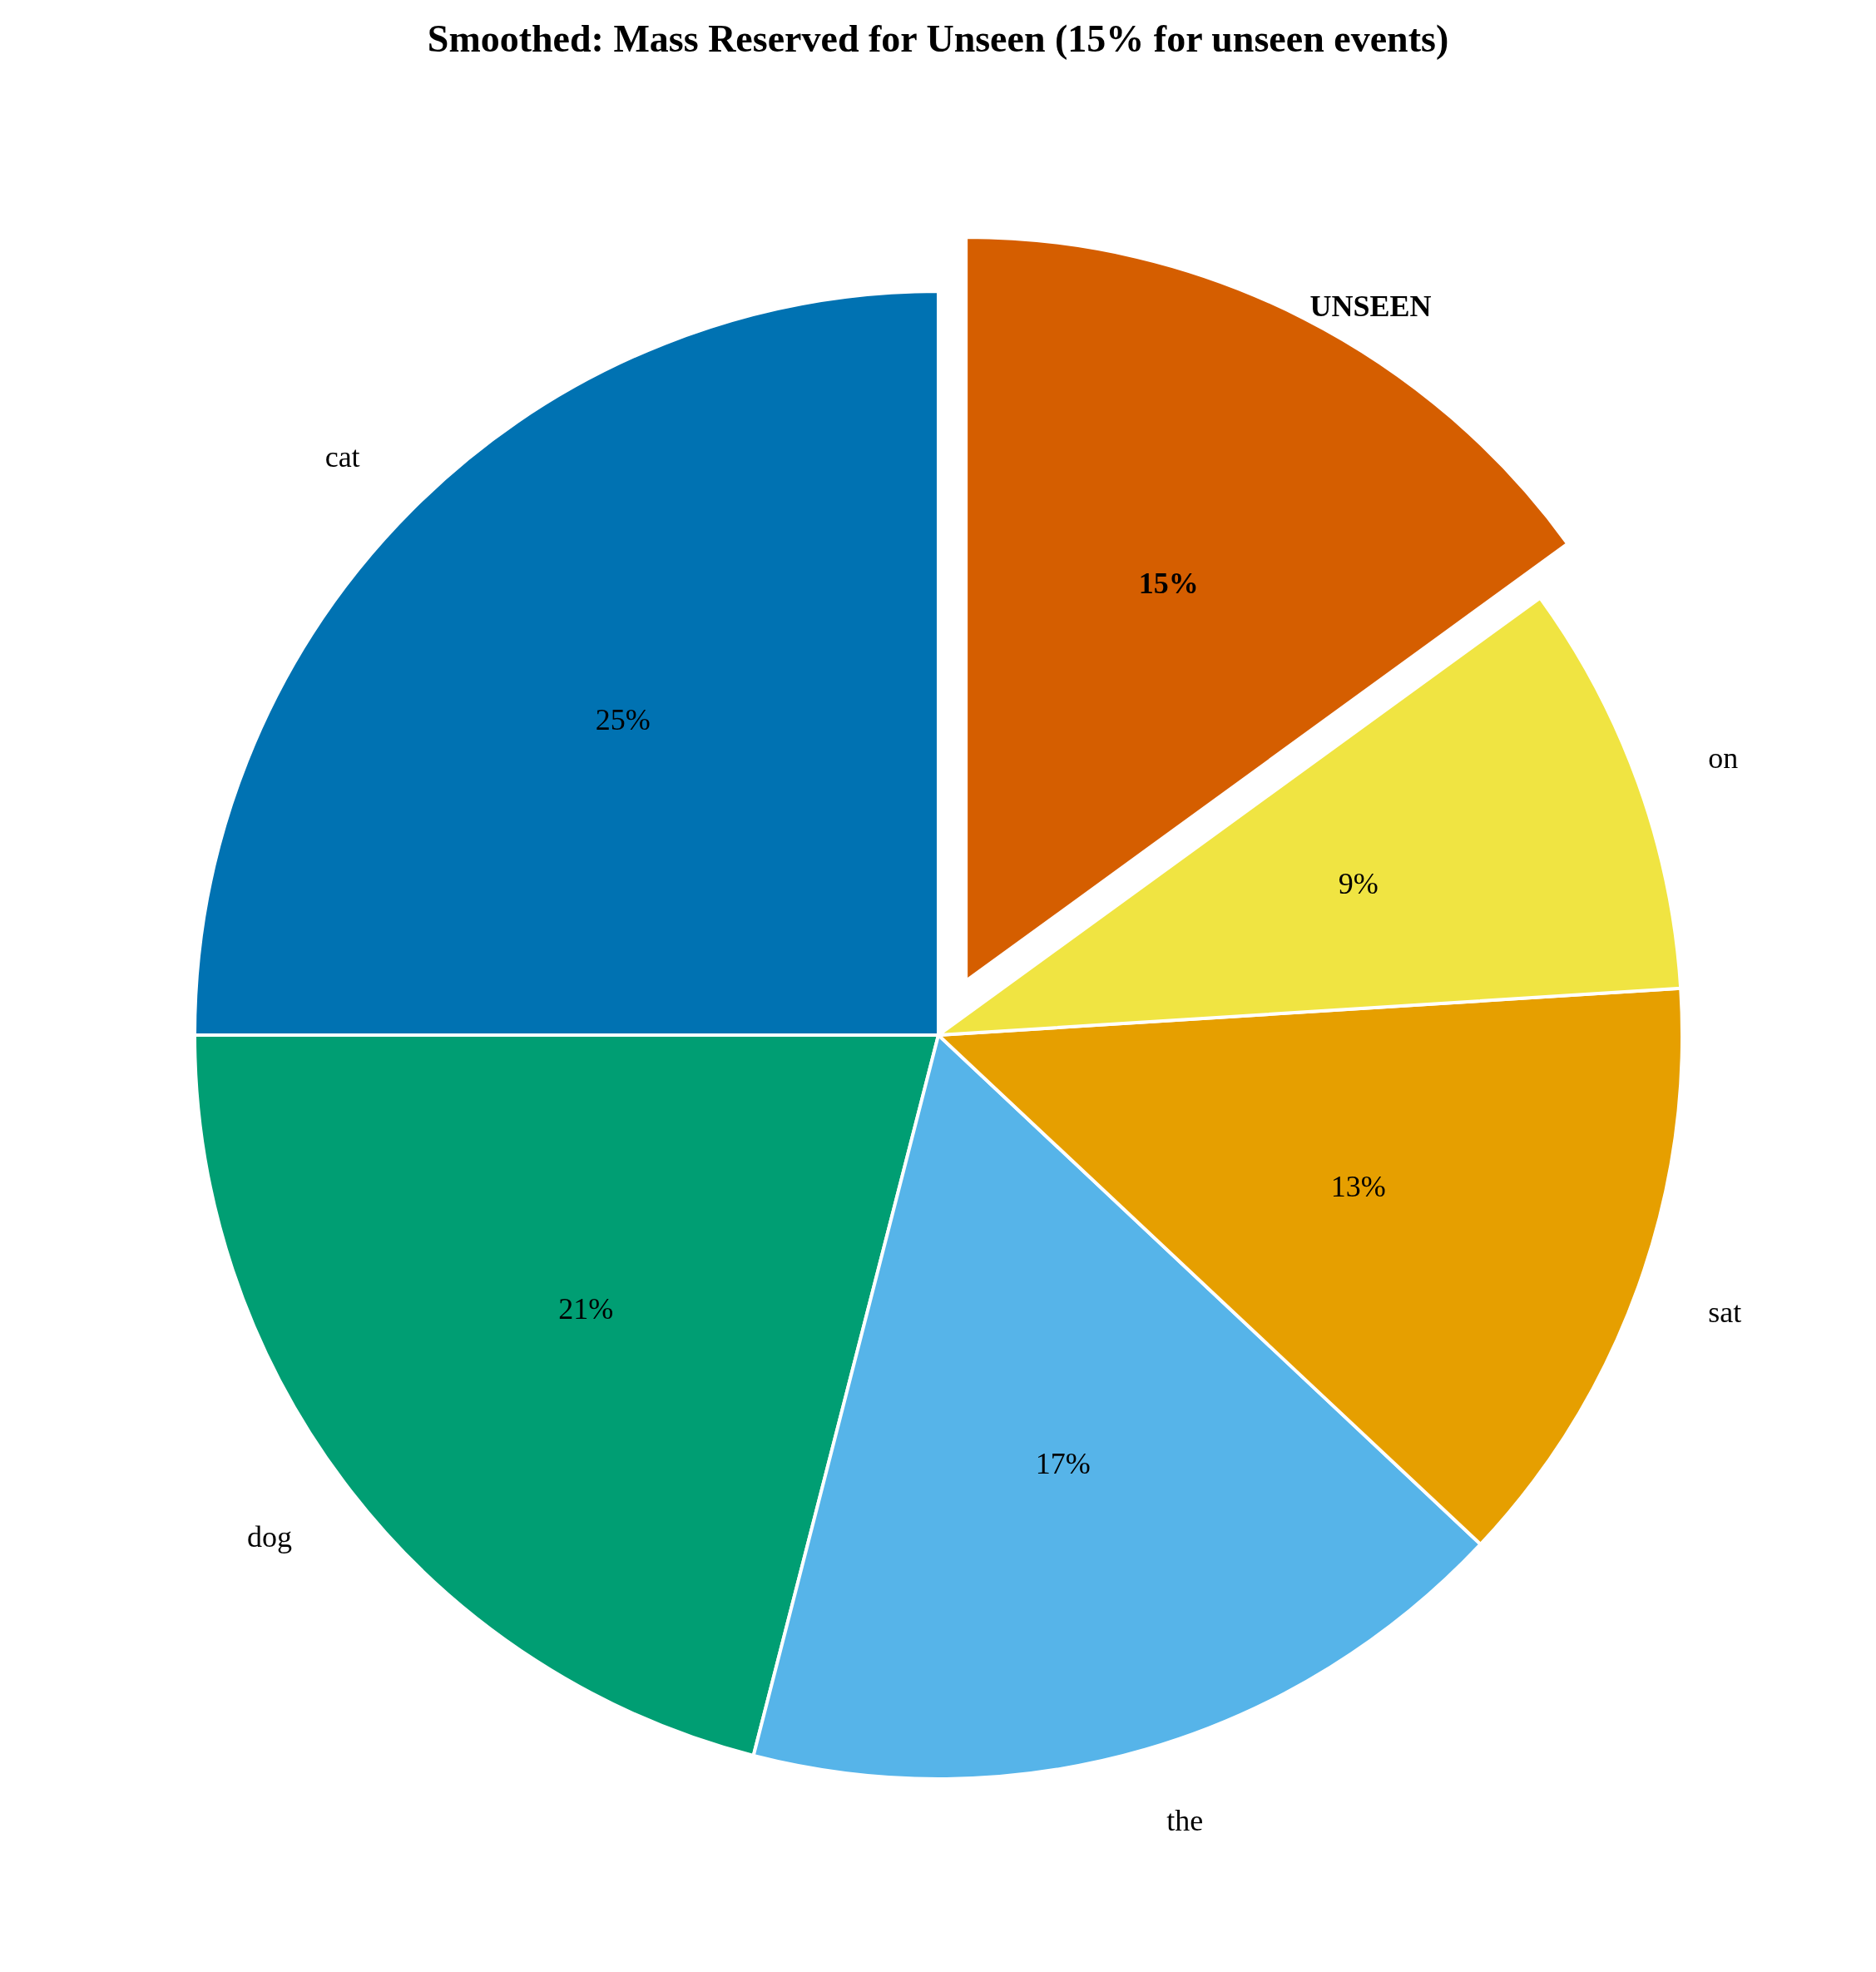 The height and width of the screenshot is (1972, 1876). Describe the element at coordinates (938, 39) in the screenshot. I see `chart-title: Smoothed: Mass Reserved for Unseen (15% for unseen events)` at that location.